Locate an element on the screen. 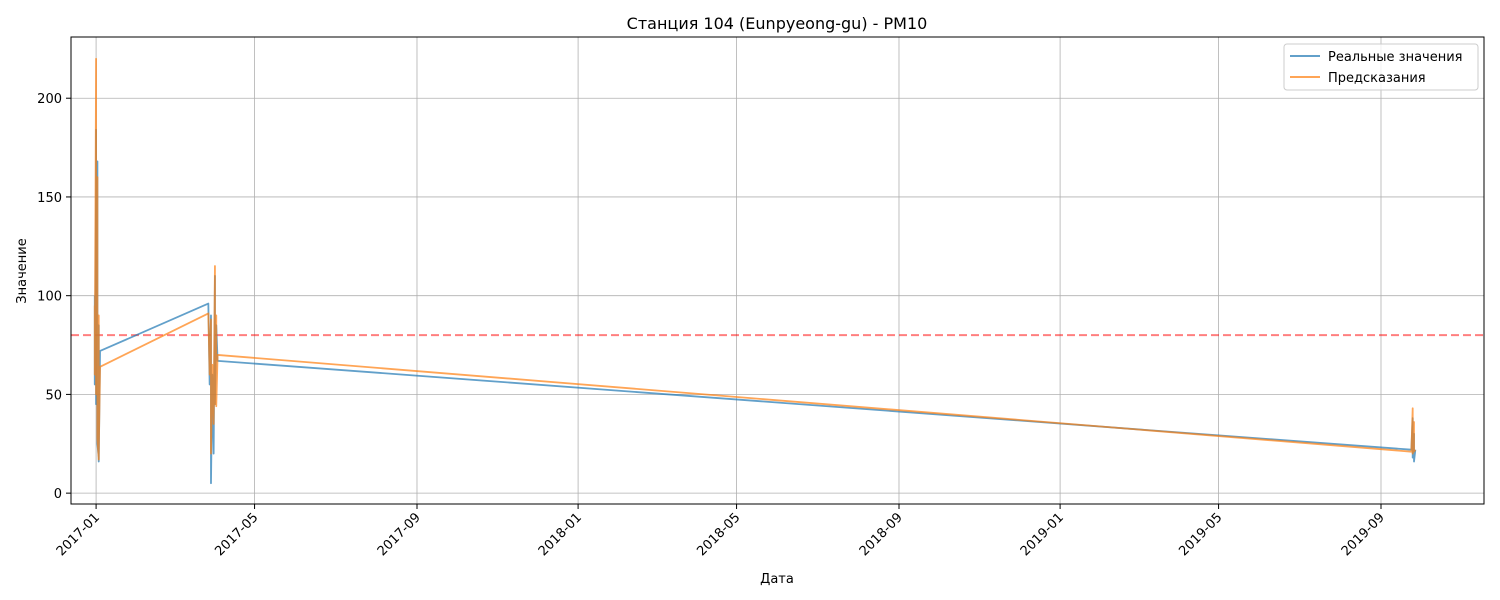 The width and height of the screenshot is (1500, 600). legend-label-predicted: Предсказания is located at coordinates (1377, 78).